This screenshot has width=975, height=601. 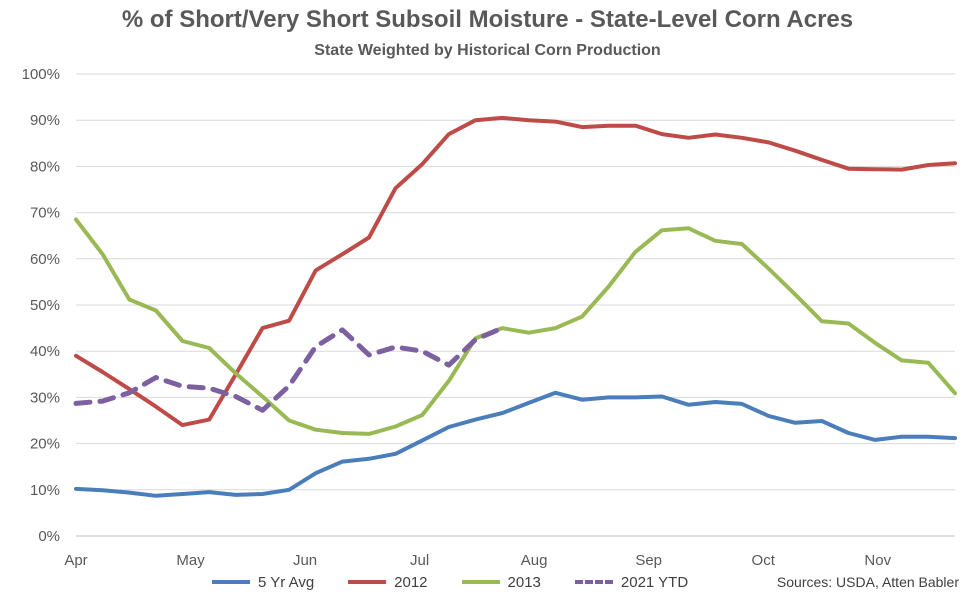 What do you see at coordinates (388, 582) in the screenshot?
I see `legend-item: 2012` at bounding box center [388, 582].